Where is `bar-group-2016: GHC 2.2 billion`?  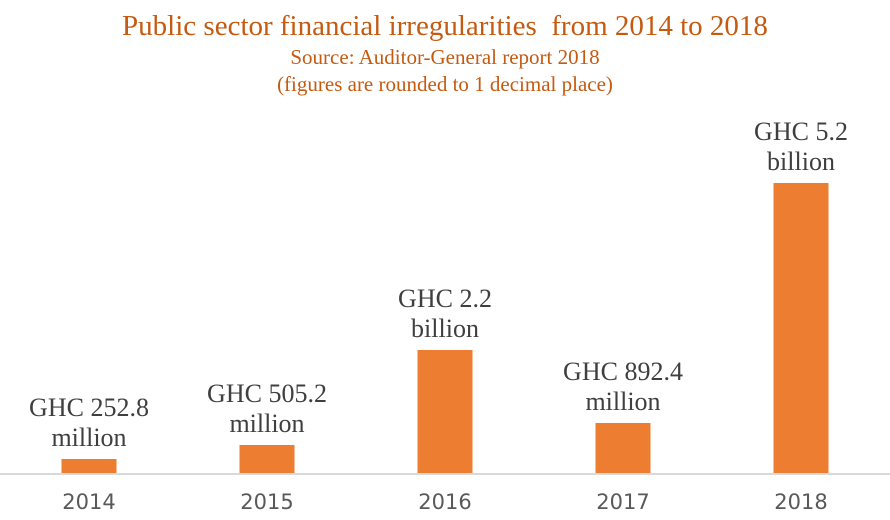
bar-group-2016: GHC 2.2 billion is located at coordinates (445, 286).